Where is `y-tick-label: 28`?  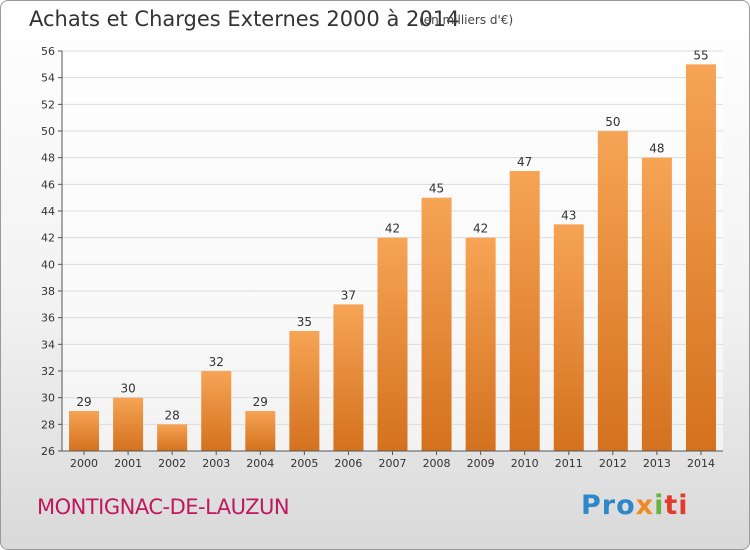 y-tick-label: 28 is located at coordinates (48, 424).